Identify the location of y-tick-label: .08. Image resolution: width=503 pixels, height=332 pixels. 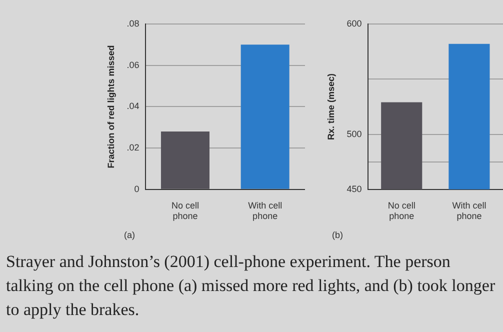
(133, 23).